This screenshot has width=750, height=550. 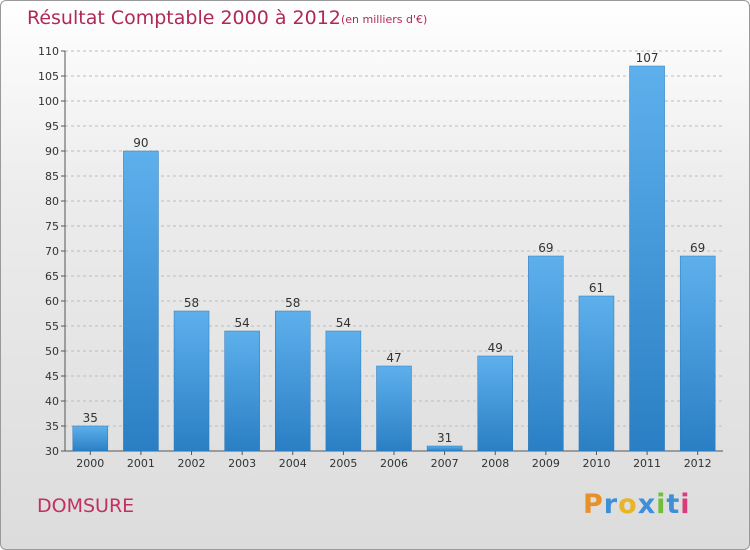 I want to click on y-tick-label: 55, so click(x=52, y=326).